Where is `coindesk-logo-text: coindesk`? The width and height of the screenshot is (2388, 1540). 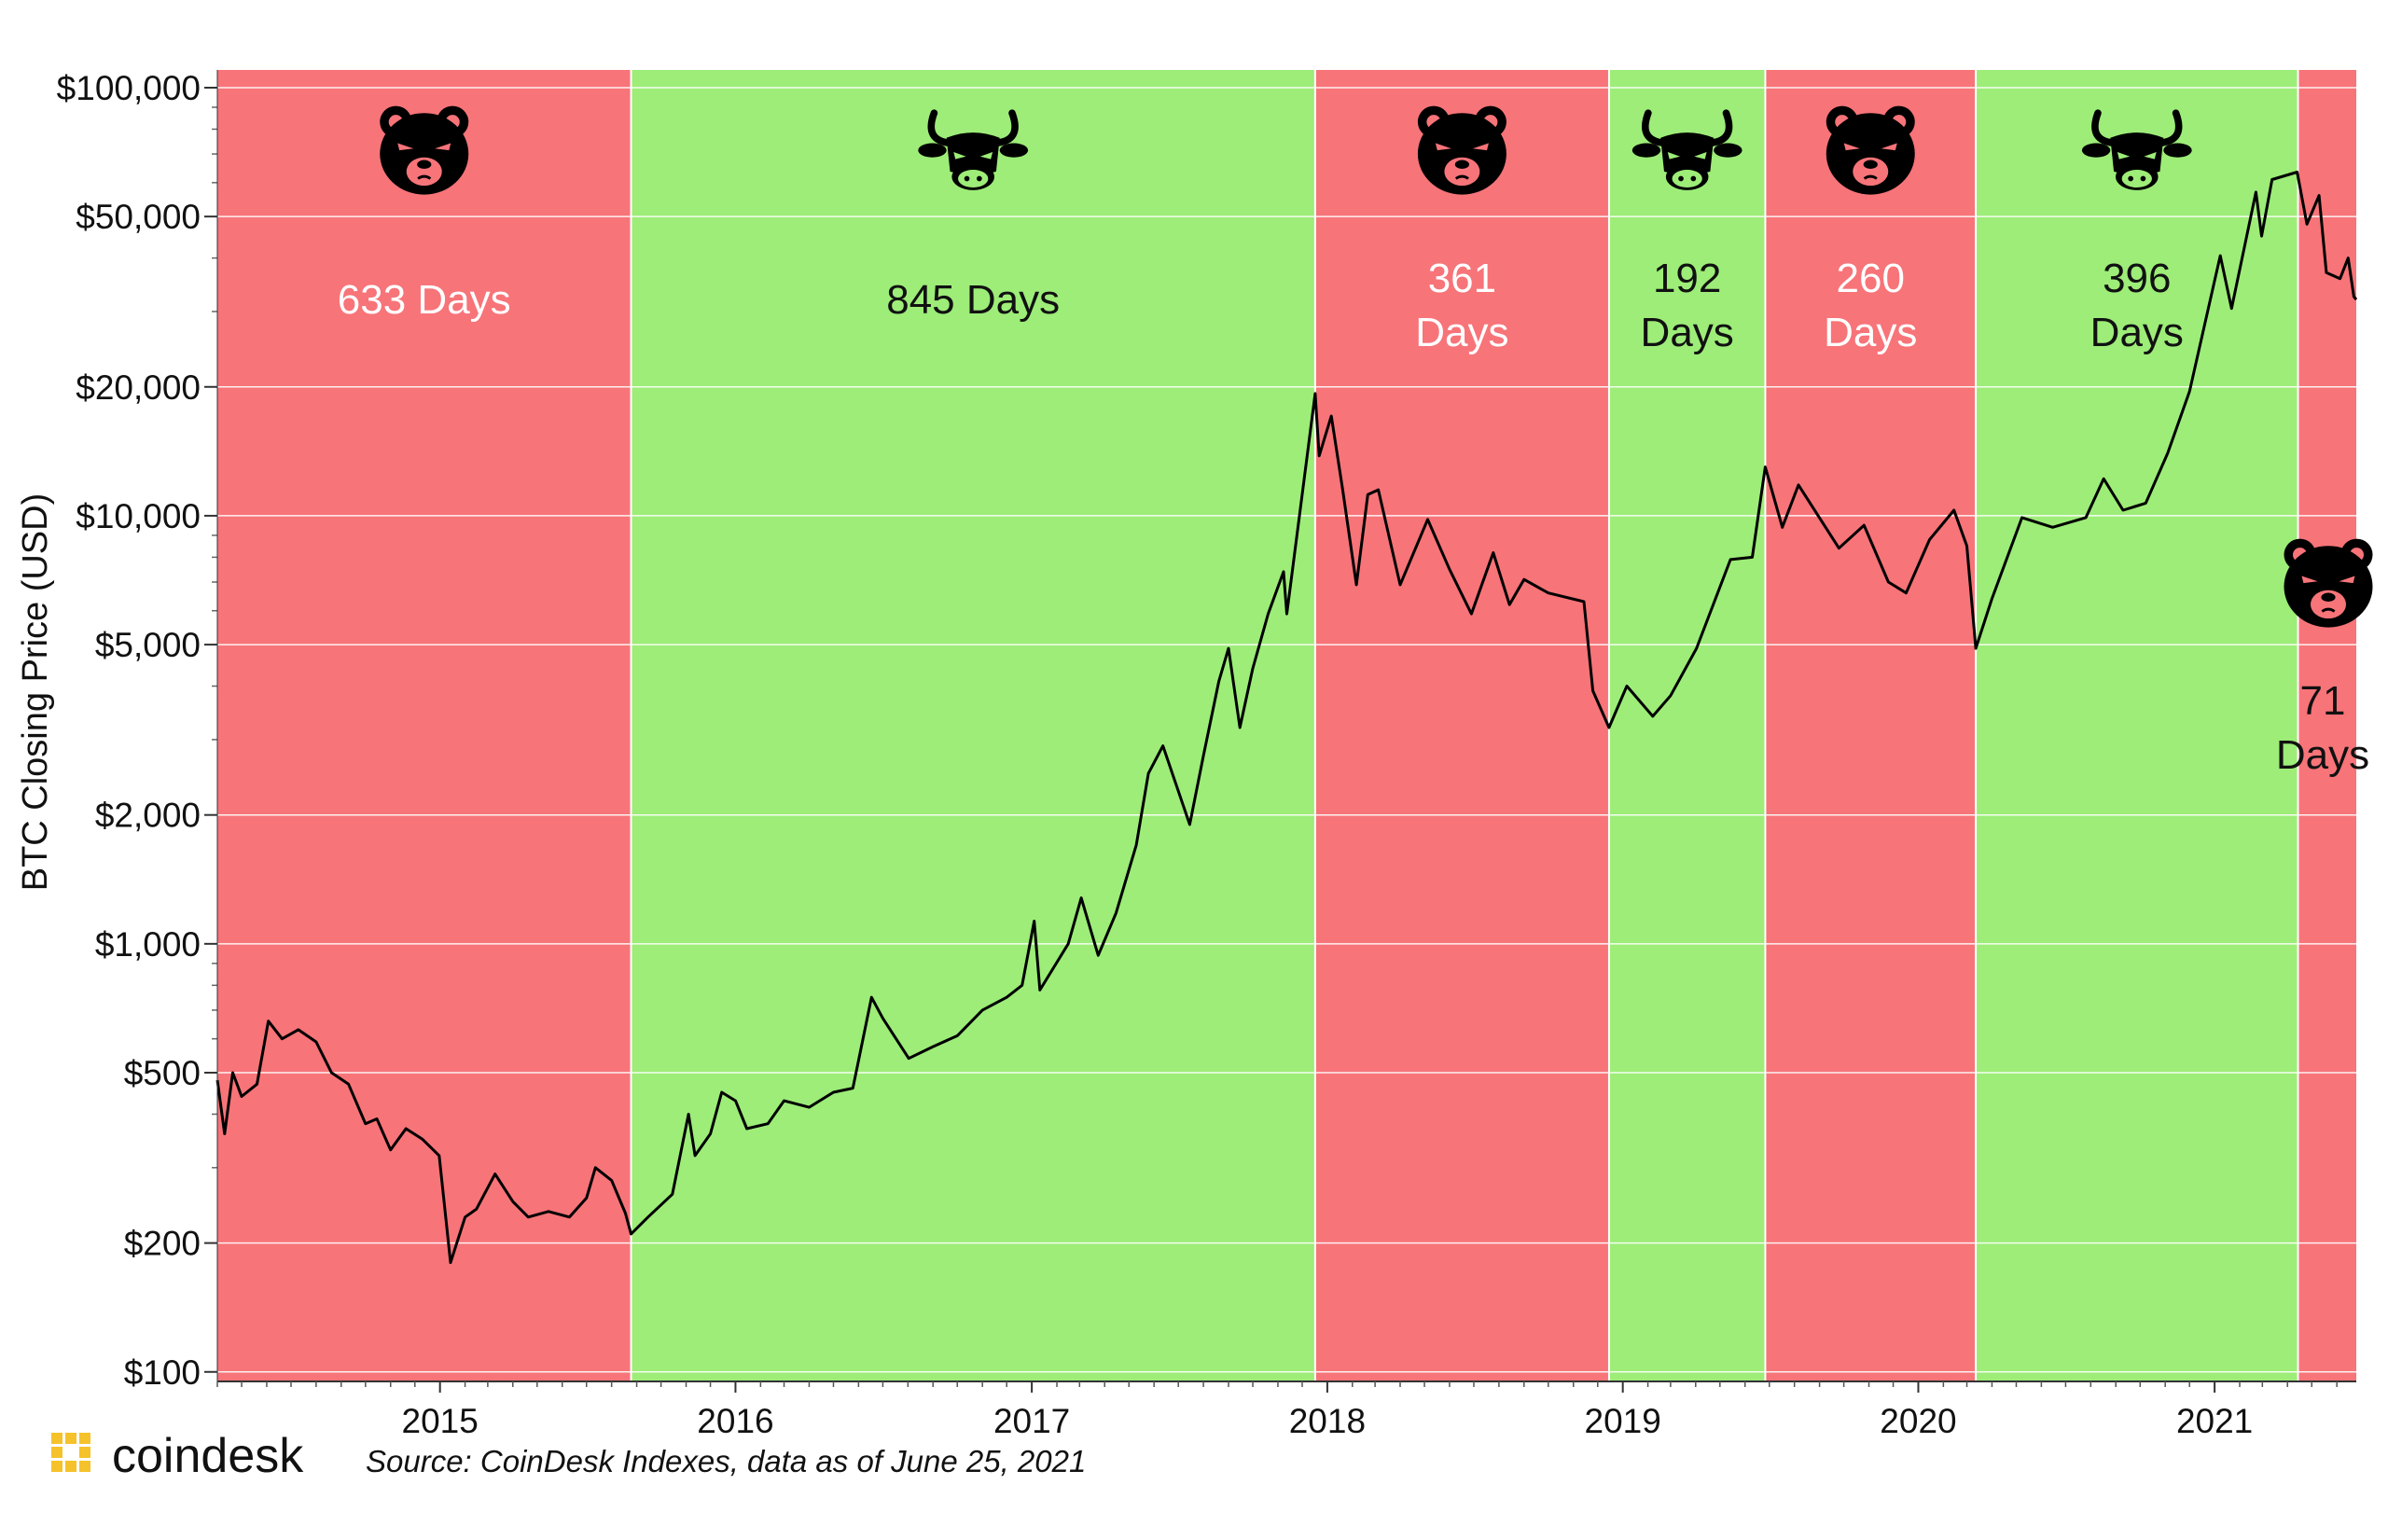
coindesk-logo-text: coindesk is located at coordinates (208, 1456).